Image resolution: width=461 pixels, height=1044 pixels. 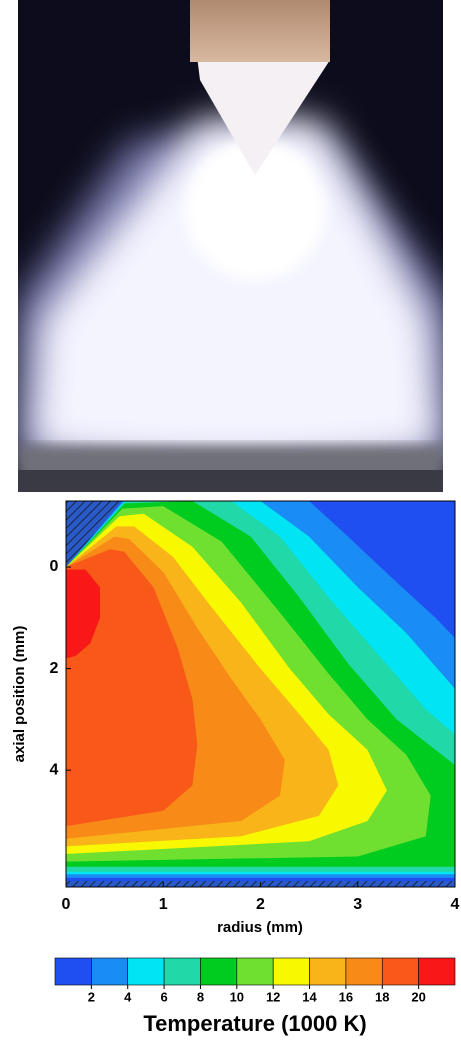 What do you see at coordinates (66, 904) in the screenshot?
I see `x-tick-label: 0` at bounding box center [66, 904].